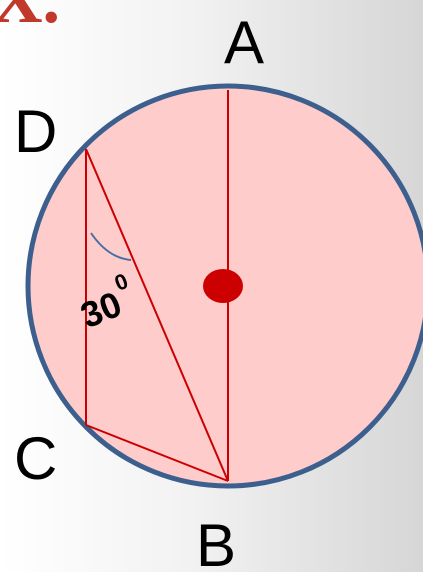 This screenshot has width=423, height=572. Describe the element at coordinates (157, 453) in the screenshot. I see `segment-cb` at that location.